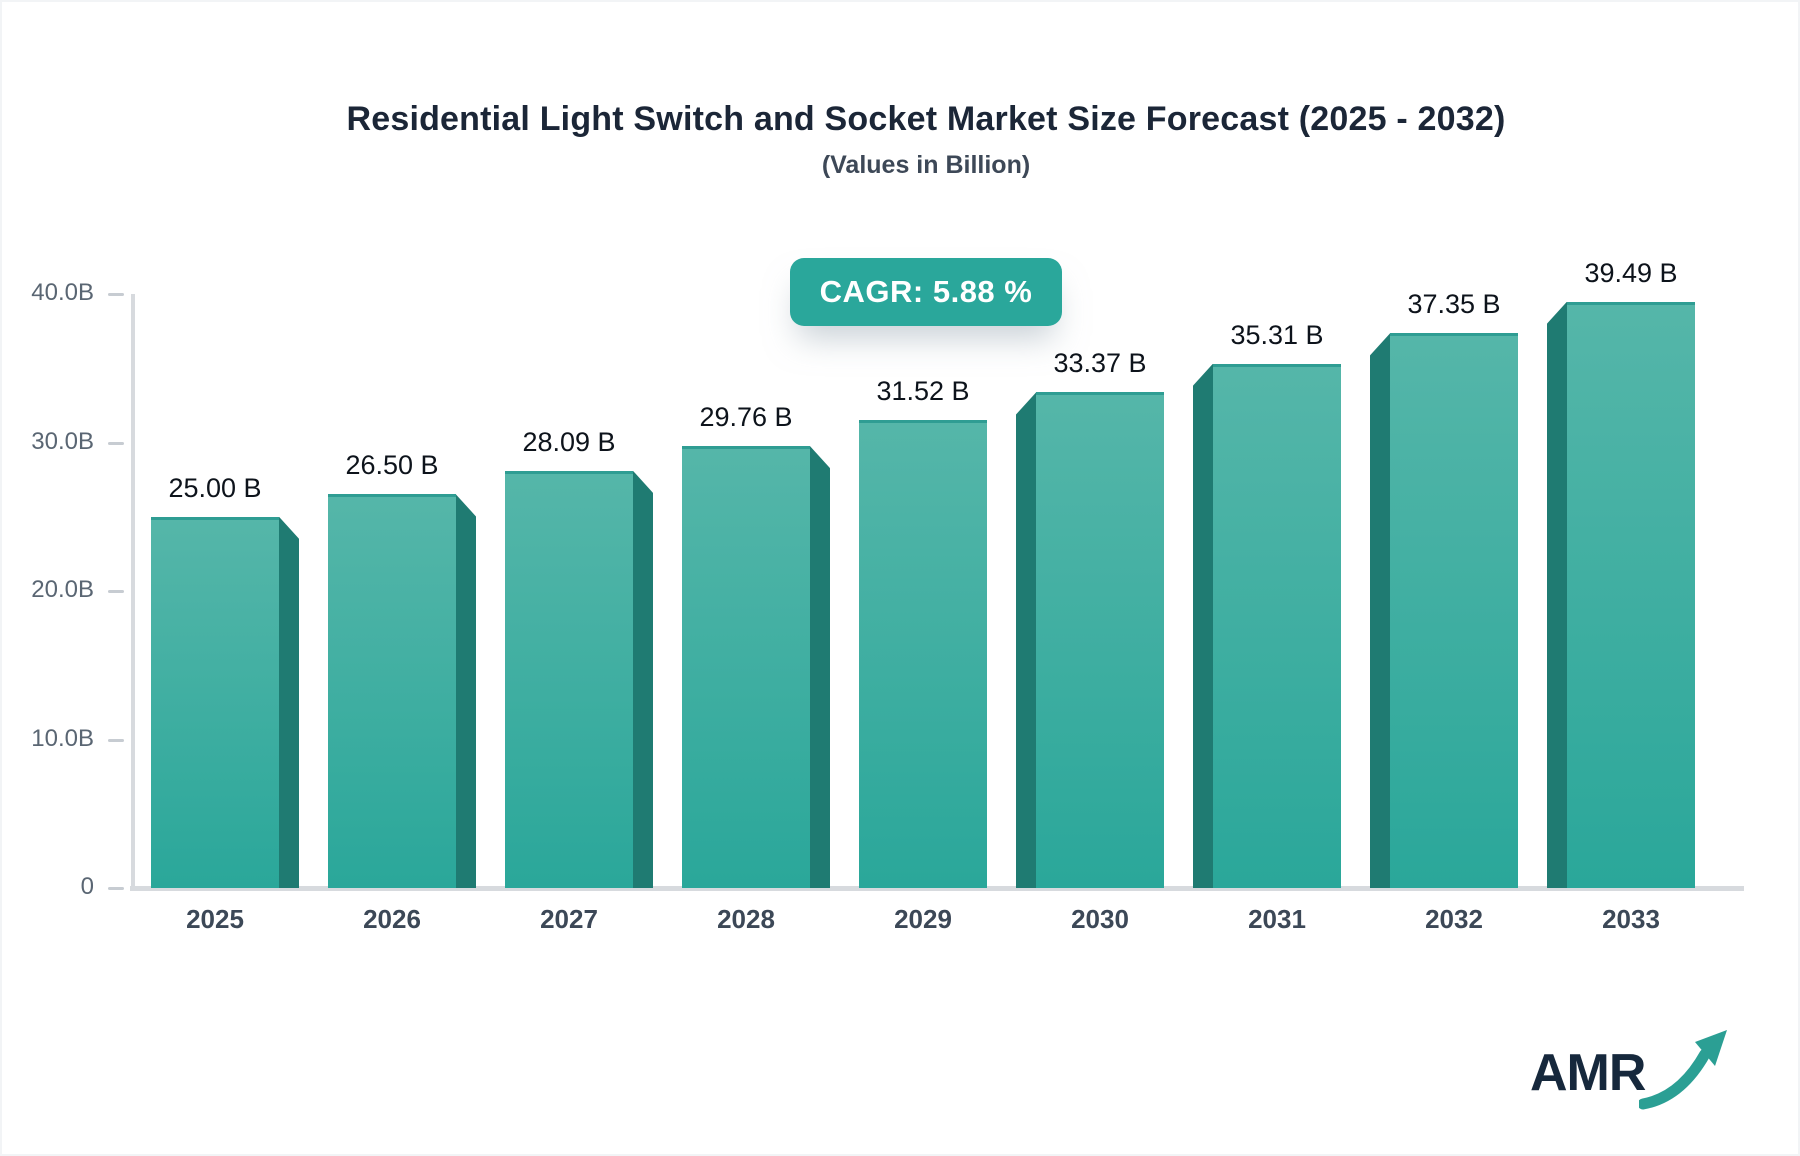 This screenshot has height=1156, width=1800. Describe the element at coordinates (1454, 610) in the screenshot. I see `bar-2032` at that location.